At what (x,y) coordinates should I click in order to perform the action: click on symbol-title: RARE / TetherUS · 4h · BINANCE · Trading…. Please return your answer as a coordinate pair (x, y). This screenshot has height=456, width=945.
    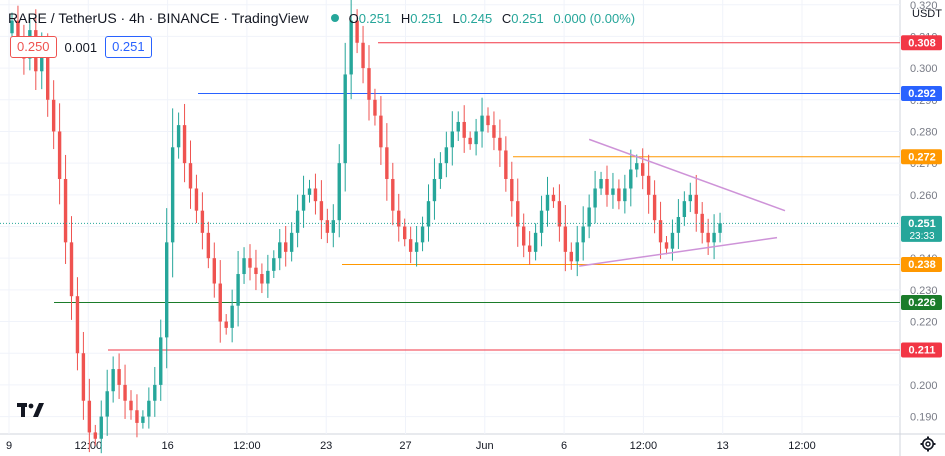
    Looking at the image, I should click on (158, 18).